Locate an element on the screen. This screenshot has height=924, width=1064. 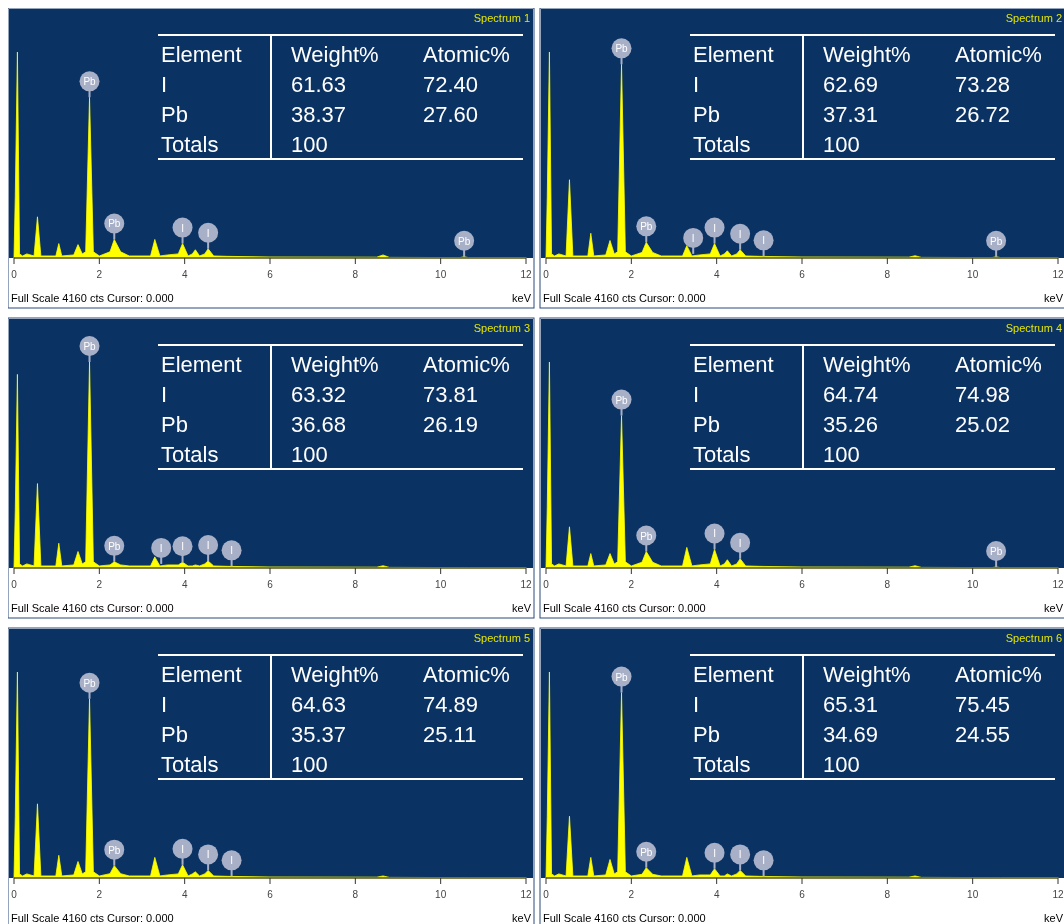
chart-title: Spectrum 1 is located at coordinates (501, 18).